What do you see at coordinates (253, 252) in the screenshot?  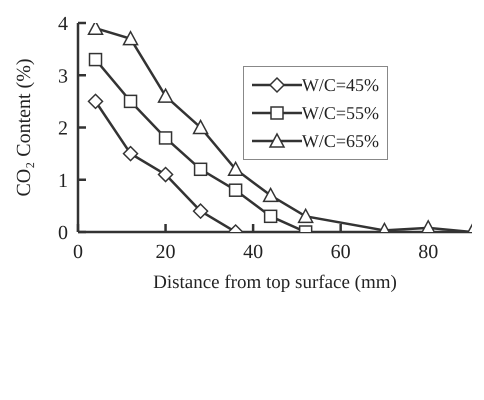 I see `x-tick-label: 40` at bounding box center [253, 252].